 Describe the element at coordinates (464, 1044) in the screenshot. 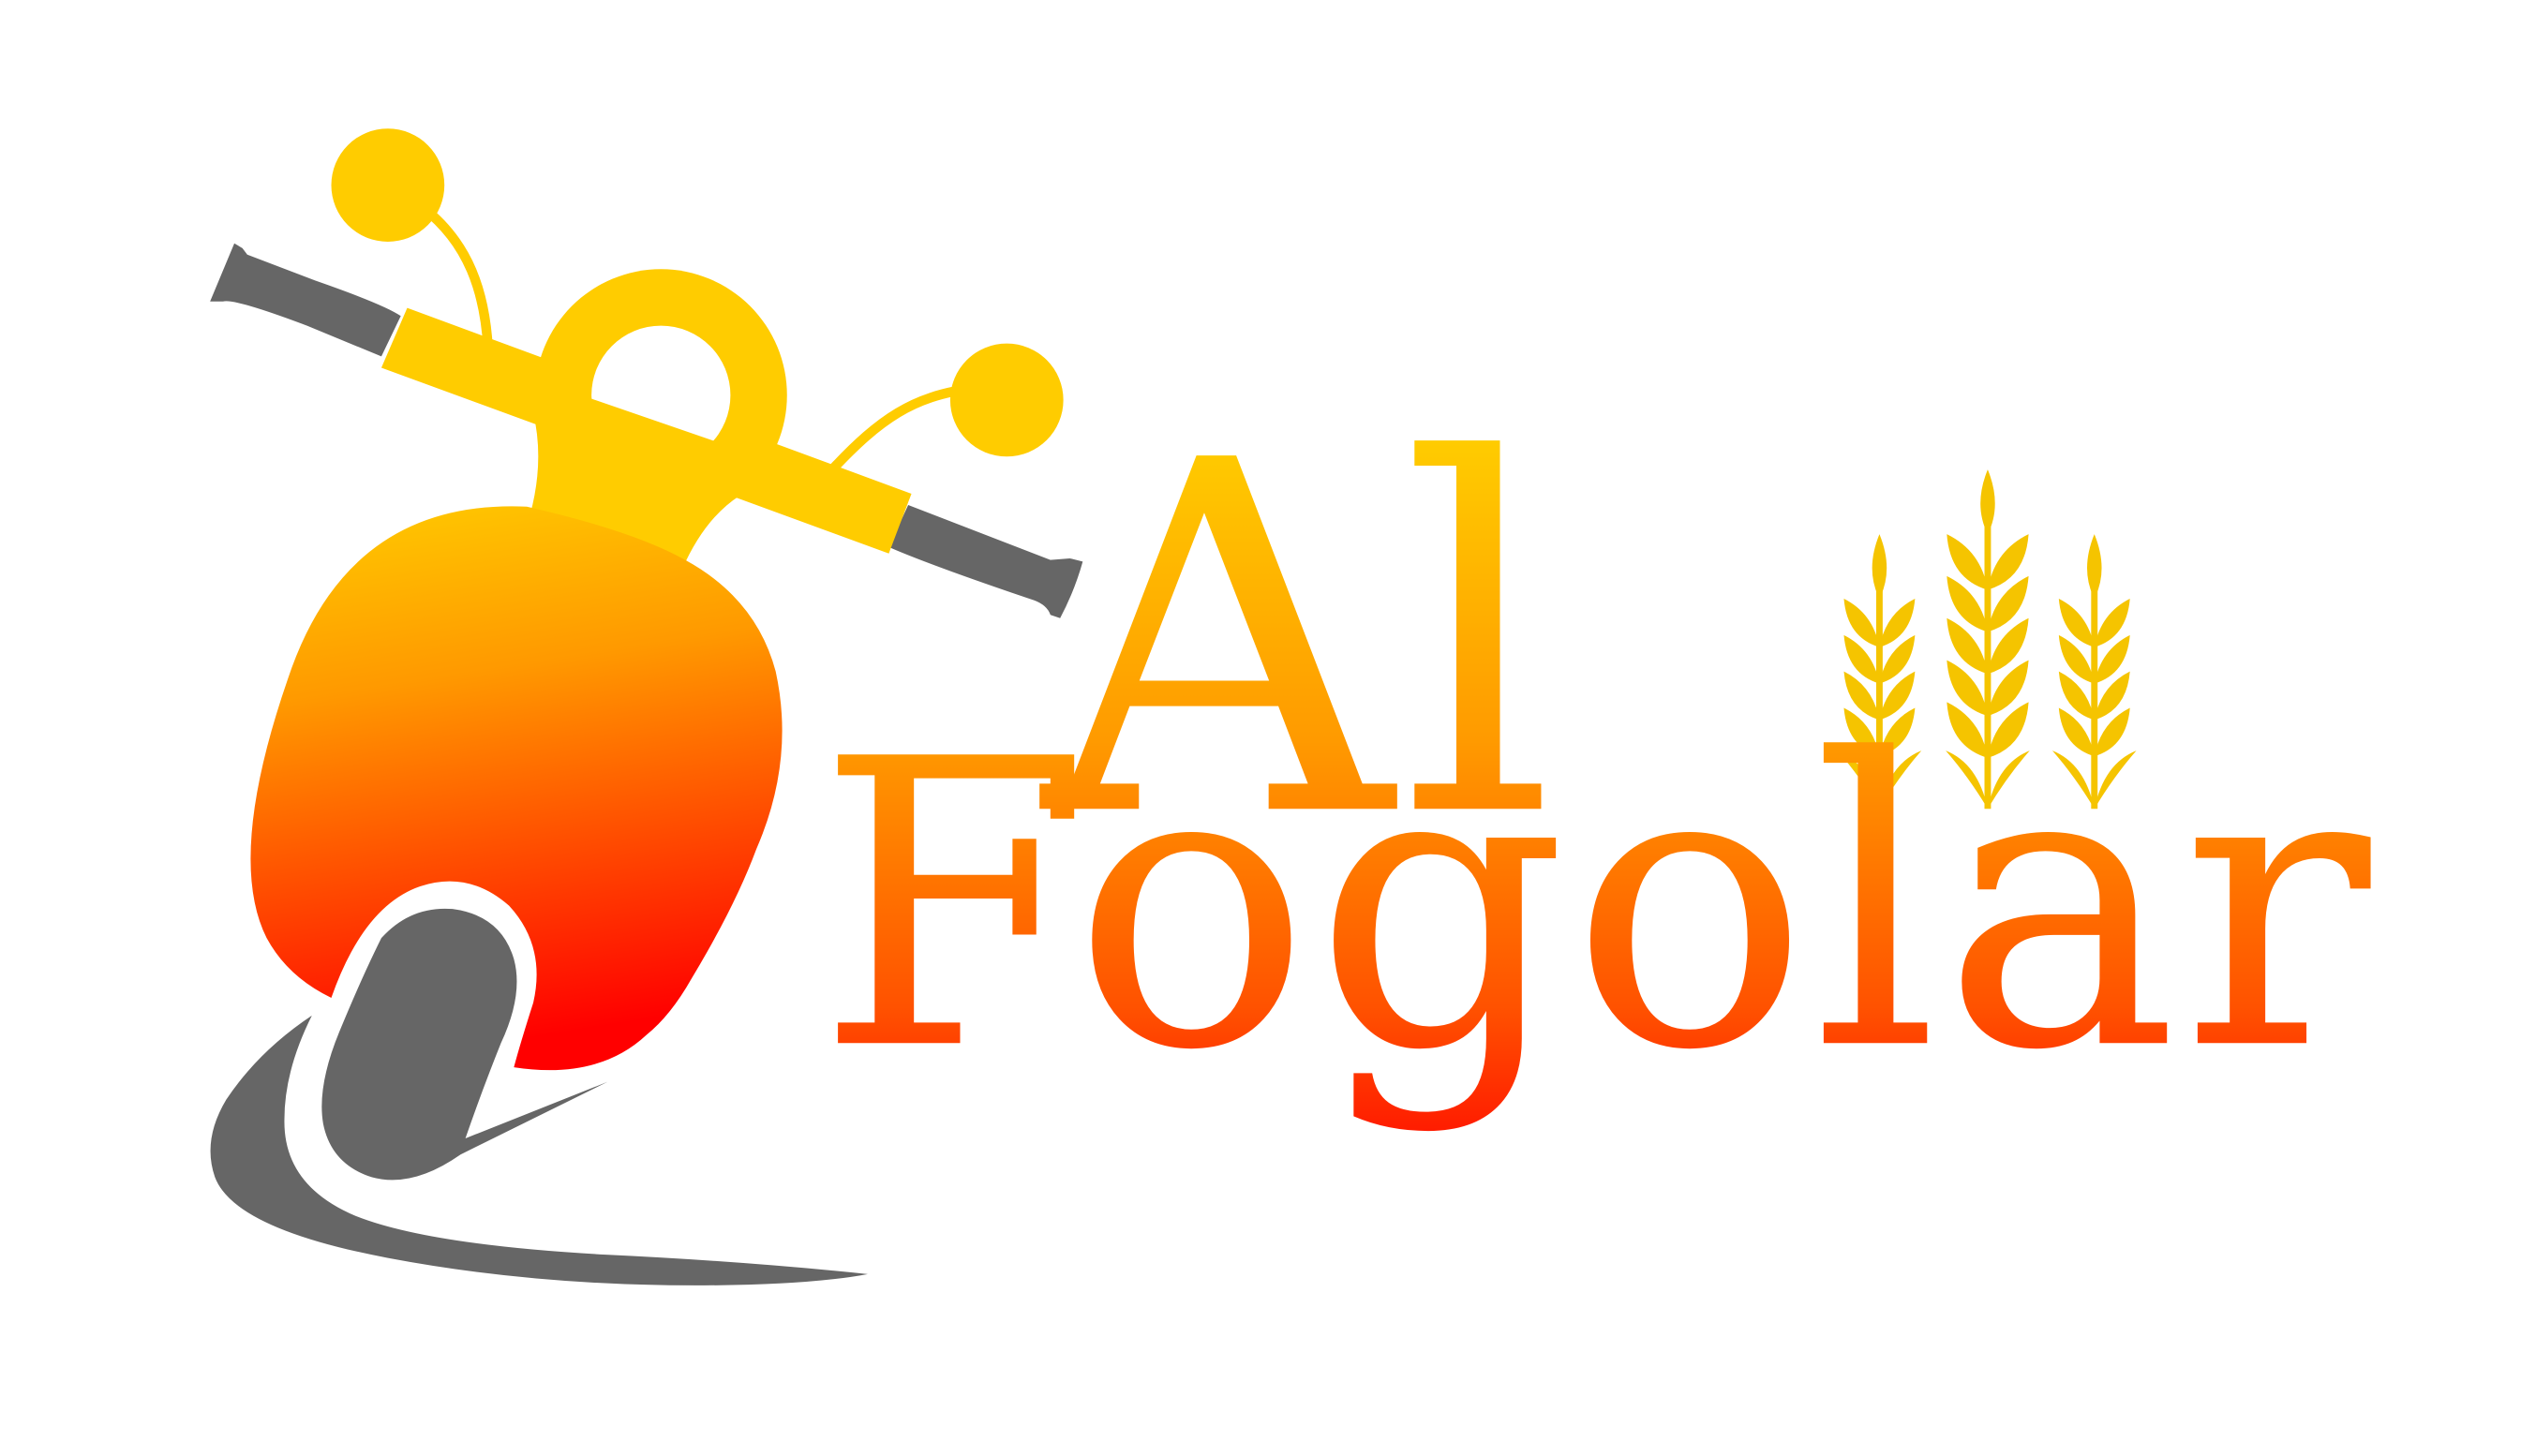

I see `front-wheel` at that location.